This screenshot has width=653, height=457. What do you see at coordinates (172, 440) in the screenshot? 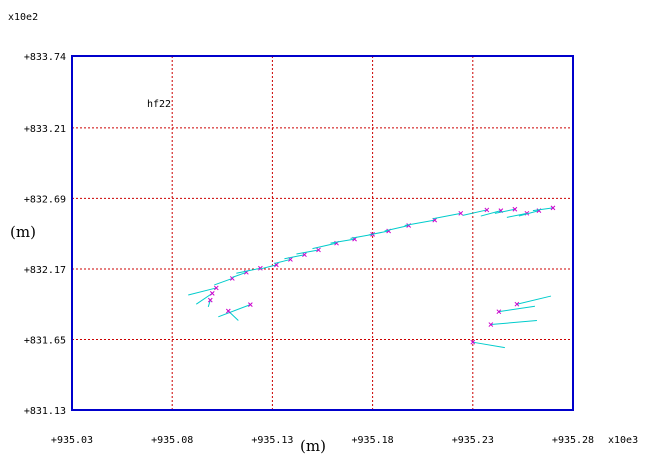
I see `x-tick-label: +935.08` at bounding box center [172, 440].